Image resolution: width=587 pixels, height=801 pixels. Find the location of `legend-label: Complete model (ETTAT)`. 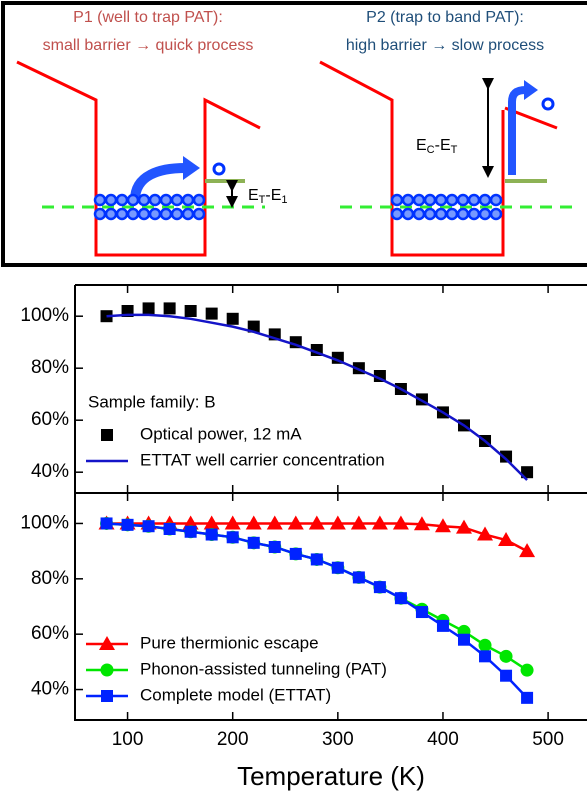

legend-label: Complete model (ETTAT) is located at coordinates (235, 694).